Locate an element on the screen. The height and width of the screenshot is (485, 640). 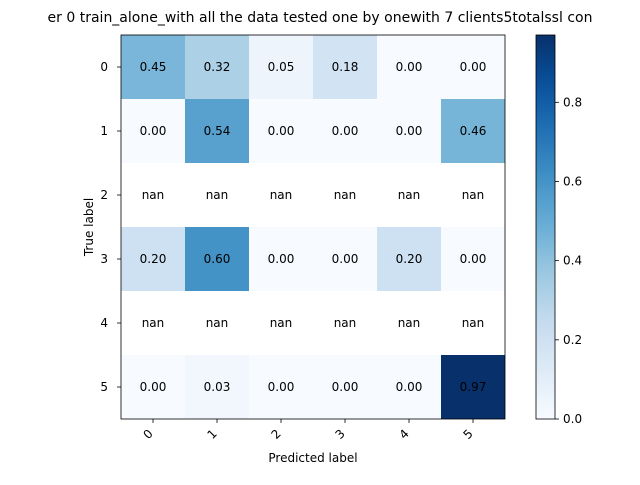
y-tick-label: 3 is located at coordinates (104, 259).